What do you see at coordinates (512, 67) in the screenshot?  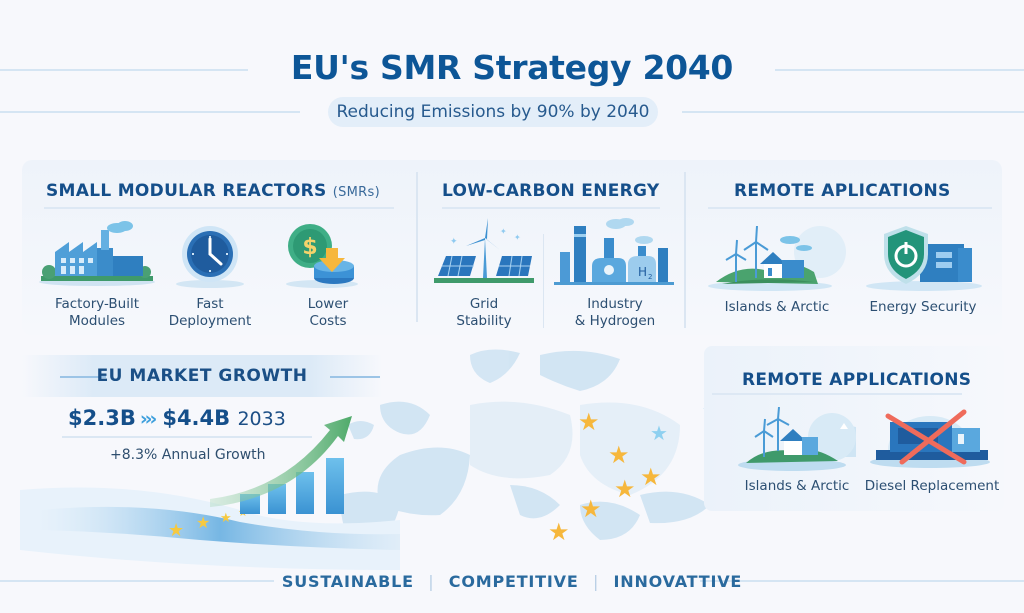 I see `page-title: EU's SMR Strategy 2040` at bounding box center [512, 67].